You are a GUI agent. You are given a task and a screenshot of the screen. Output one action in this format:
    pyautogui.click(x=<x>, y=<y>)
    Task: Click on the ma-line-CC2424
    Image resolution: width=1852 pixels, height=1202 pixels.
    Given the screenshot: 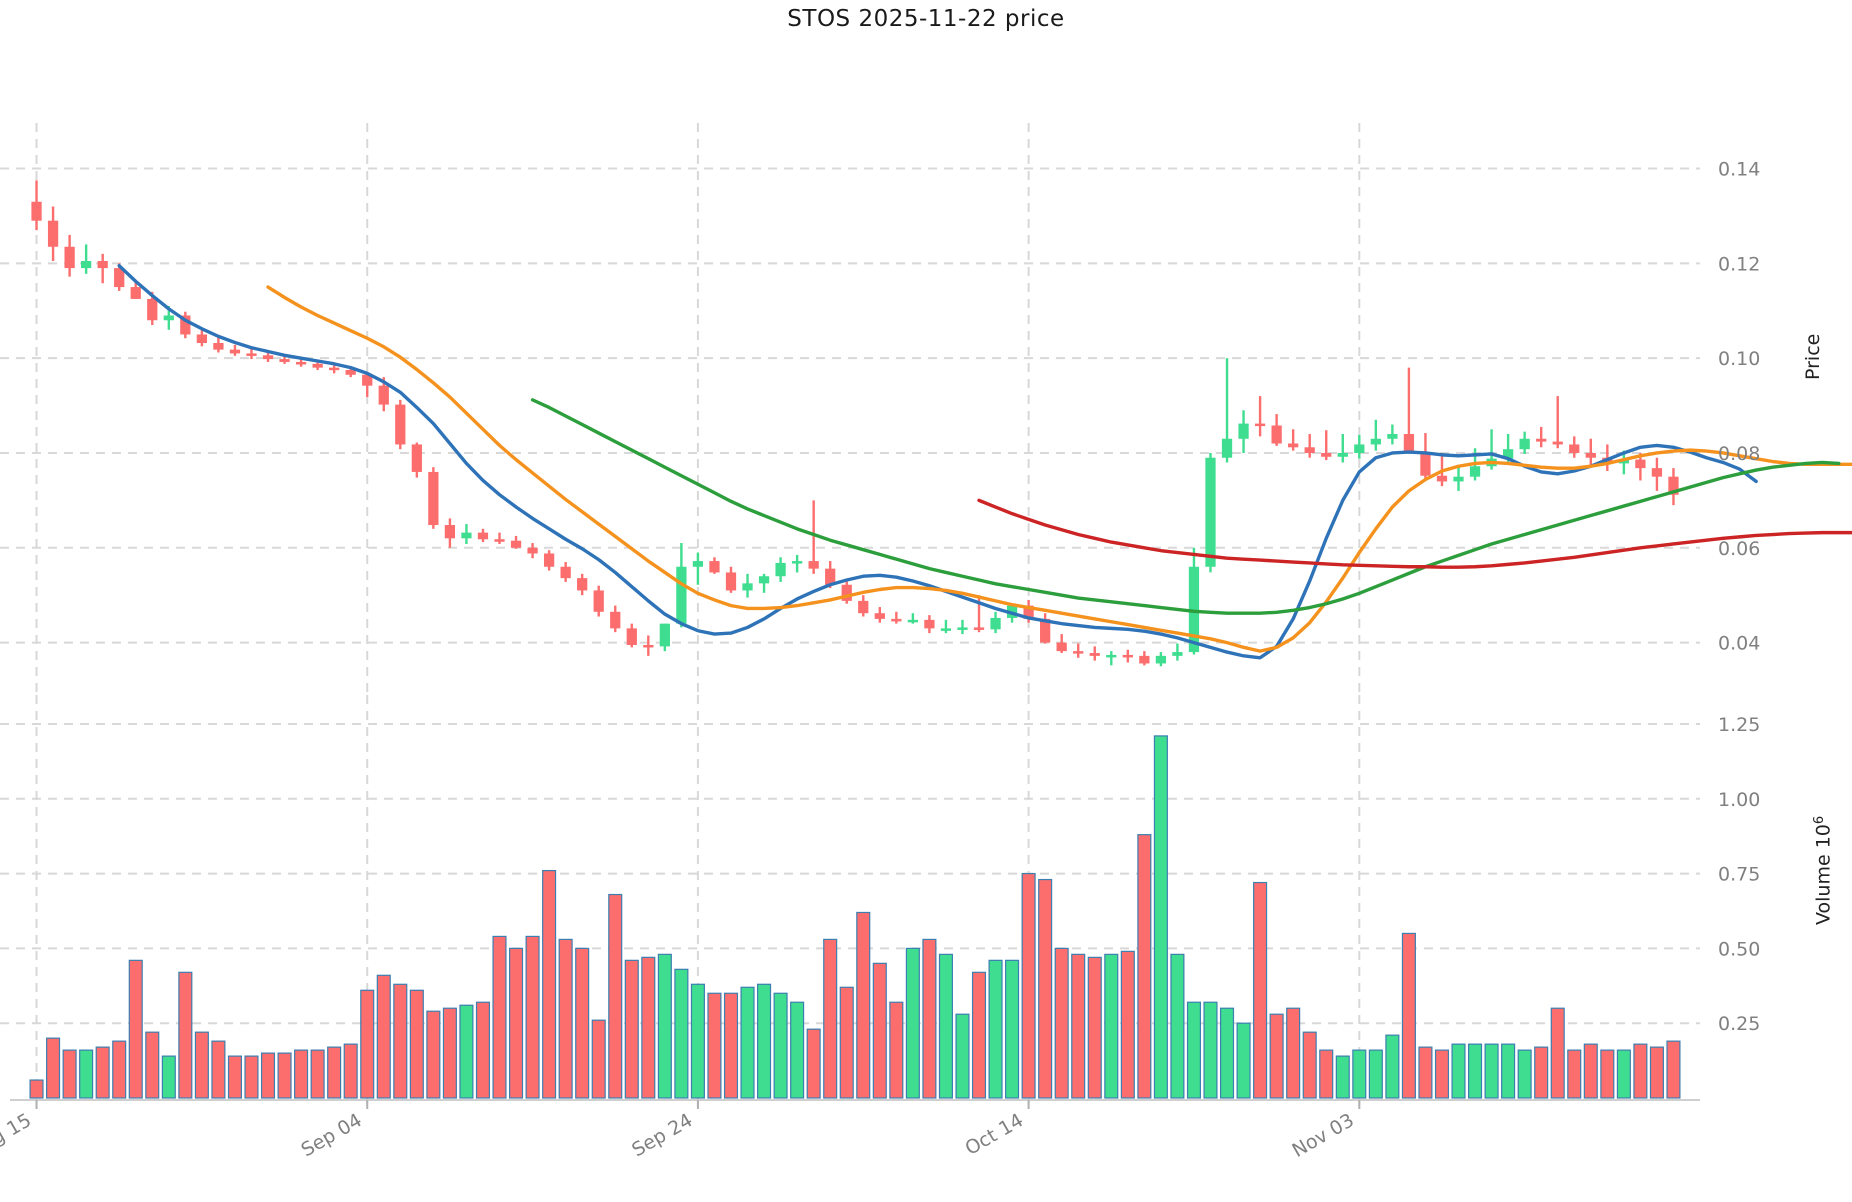 What is the action you would take?
    pyautogui.click(x=1414, y=533)
    